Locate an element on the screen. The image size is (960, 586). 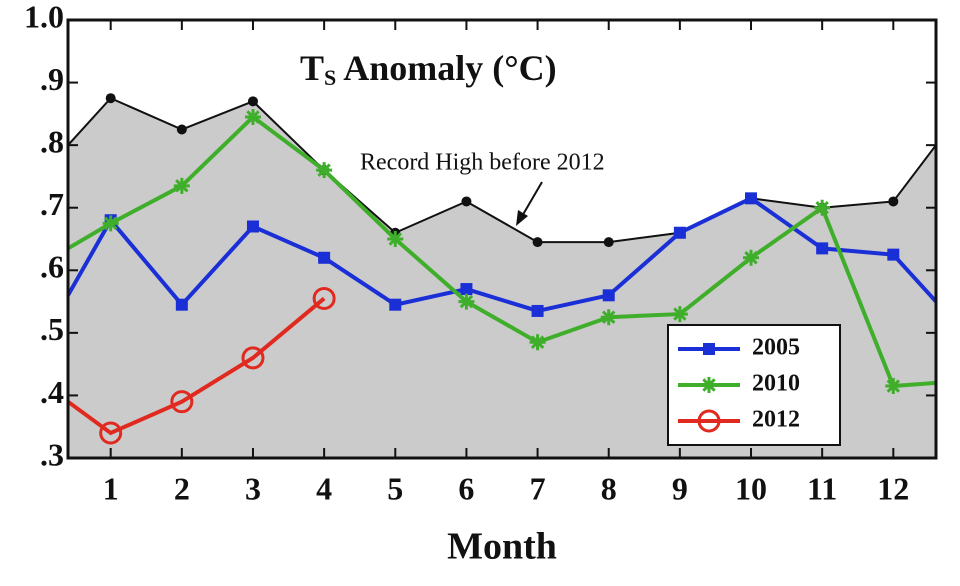
x-tick-label: 3 is located at coordinates (253, 488).